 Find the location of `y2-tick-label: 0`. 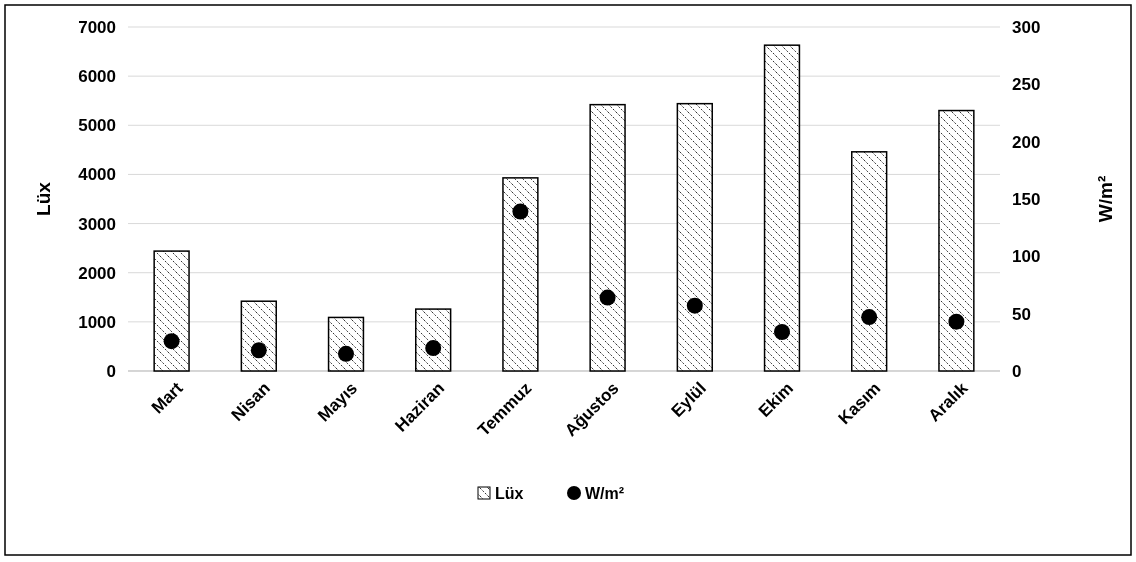

y2-tick-label: 0 is located at coordinates (1017, 371).